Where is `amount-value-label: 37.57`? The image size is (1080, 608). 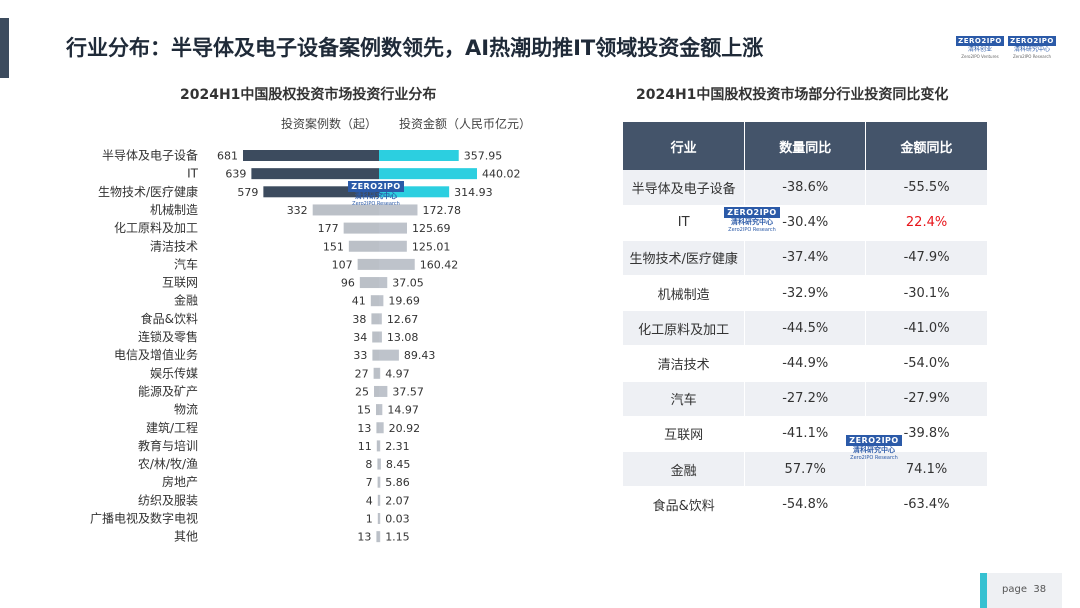
amount-value-label: 37.57 is located at coordinates (408, 391).